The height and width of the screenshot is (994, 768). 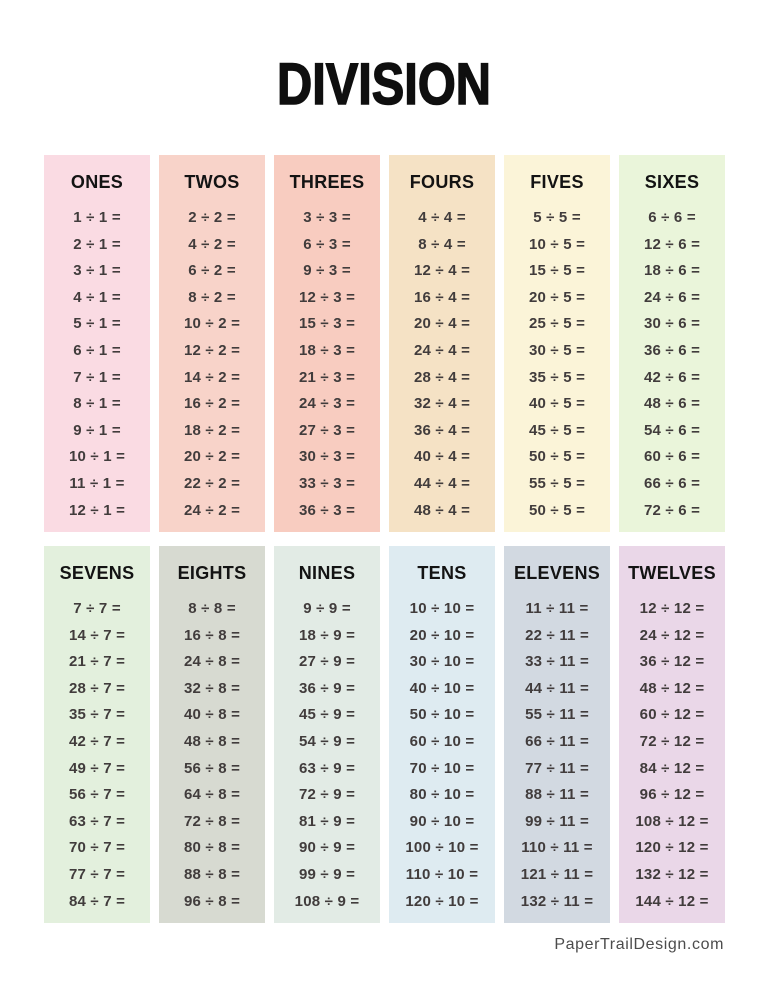 I want to click on equation-row: 64 ÷ 8 =, so click(x=212, y=795).